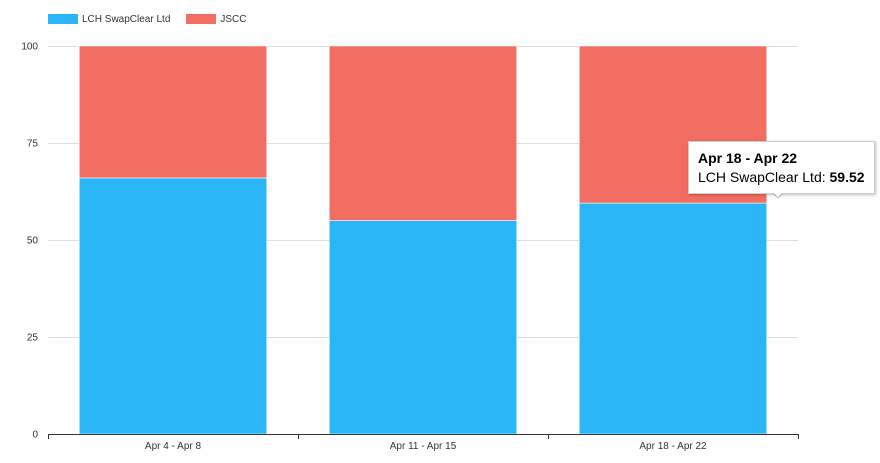 The image size is (880, 463). What do you see at coordinates (35, 435) in the screenshot?
I see `y-tick-label: 0` at bounding box center [35, 435].